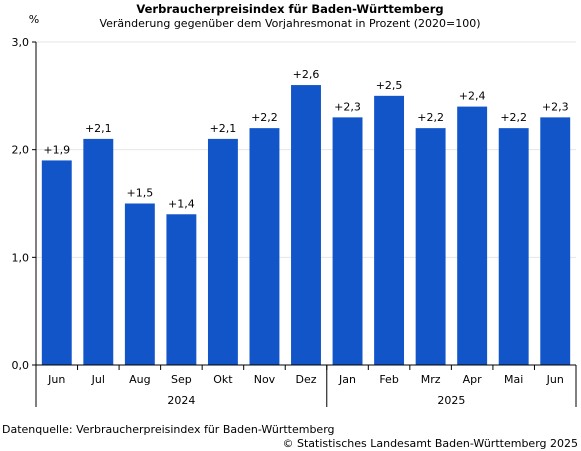 The width and height of the screenshot is (581, 451). I want to click on y-tick-label: 1,0, so click(21, 257).